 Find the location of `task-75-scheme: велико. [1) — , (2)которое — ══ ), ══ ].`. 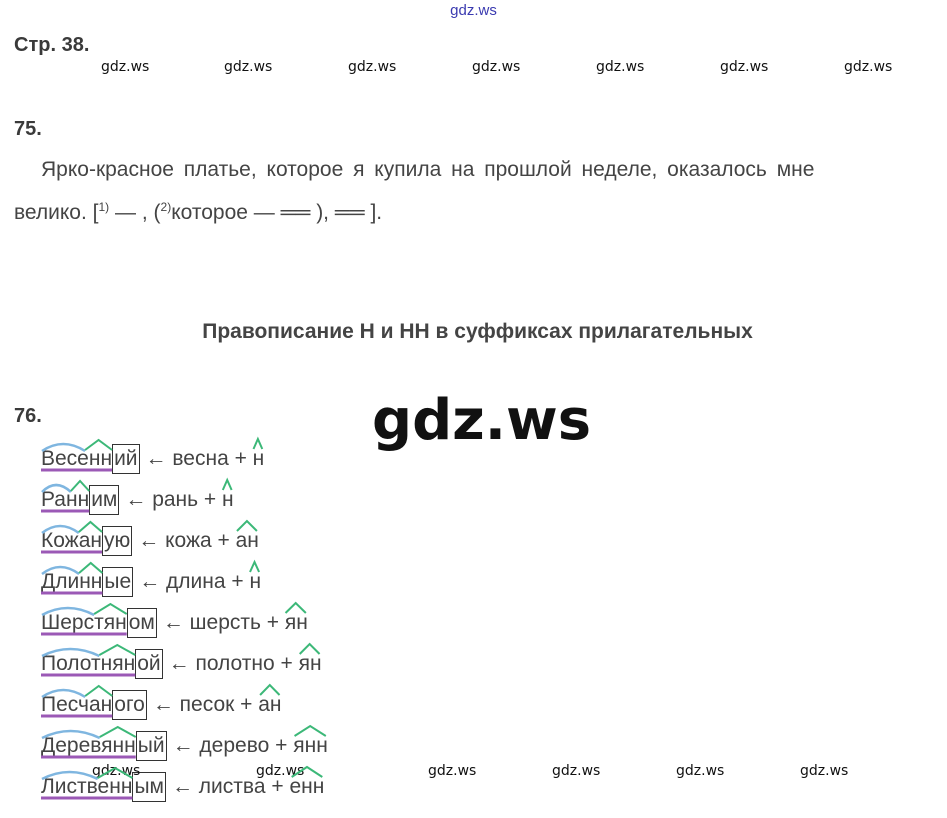

task-75-scheme: велико. [1) — , (2)которое — ══ ), ══ ]. is located at coordinates (198, 212).